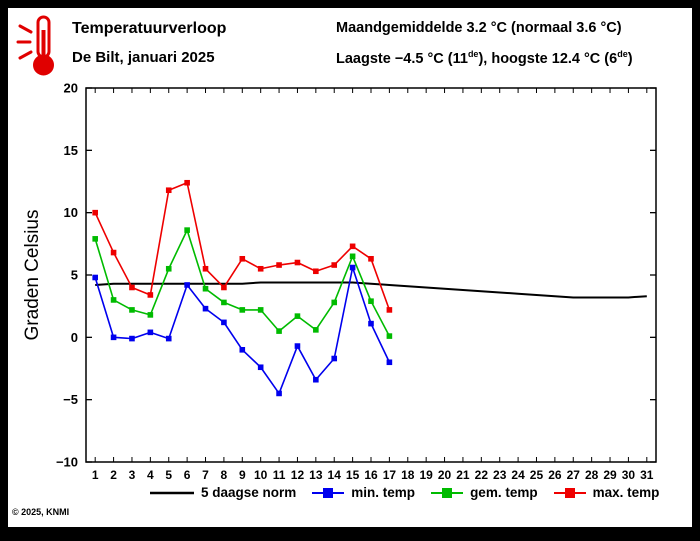  I want to click on svg-text: 6, so click(187, 475).